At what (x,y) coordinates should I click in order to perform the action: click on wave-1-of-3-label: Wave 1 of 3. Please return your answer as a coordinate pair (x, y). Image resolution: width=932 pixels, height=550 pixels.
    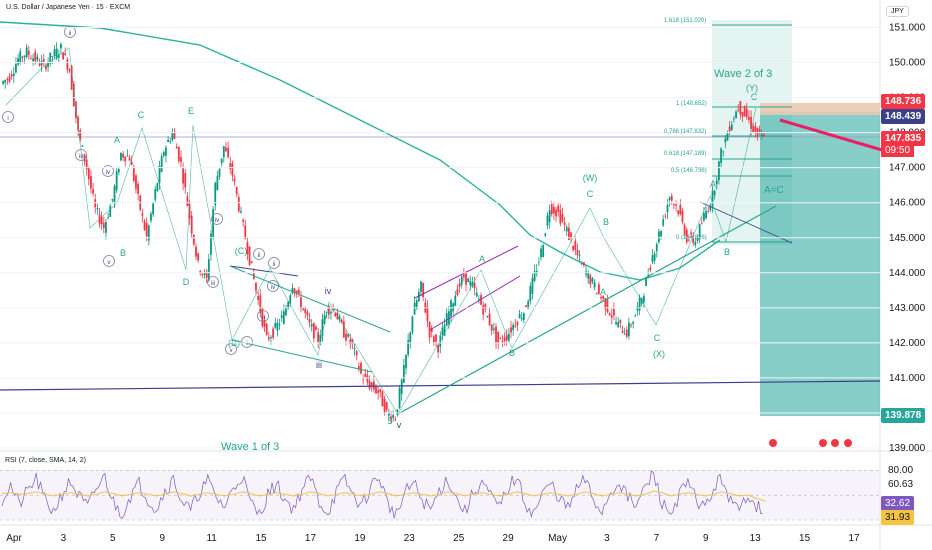
    Looking at the image, I should click on (250, 447).